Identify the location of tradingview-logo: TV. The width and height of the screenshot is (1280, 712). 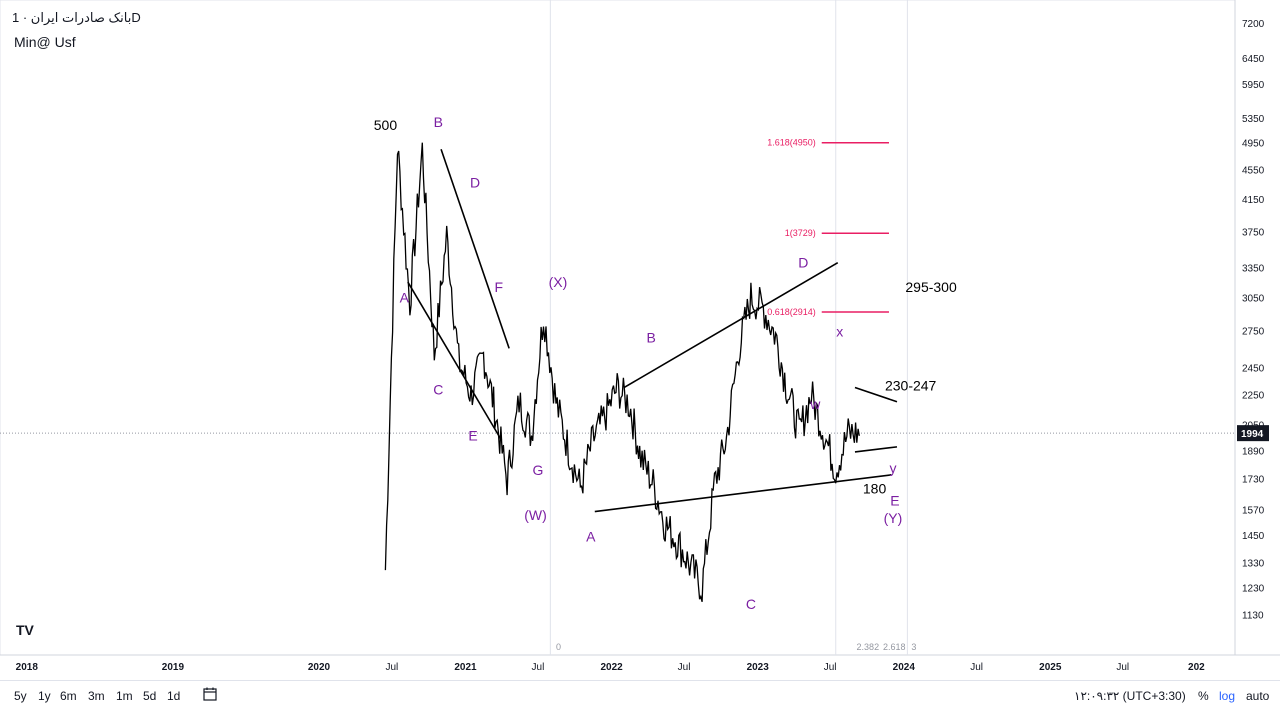
(25, 630).